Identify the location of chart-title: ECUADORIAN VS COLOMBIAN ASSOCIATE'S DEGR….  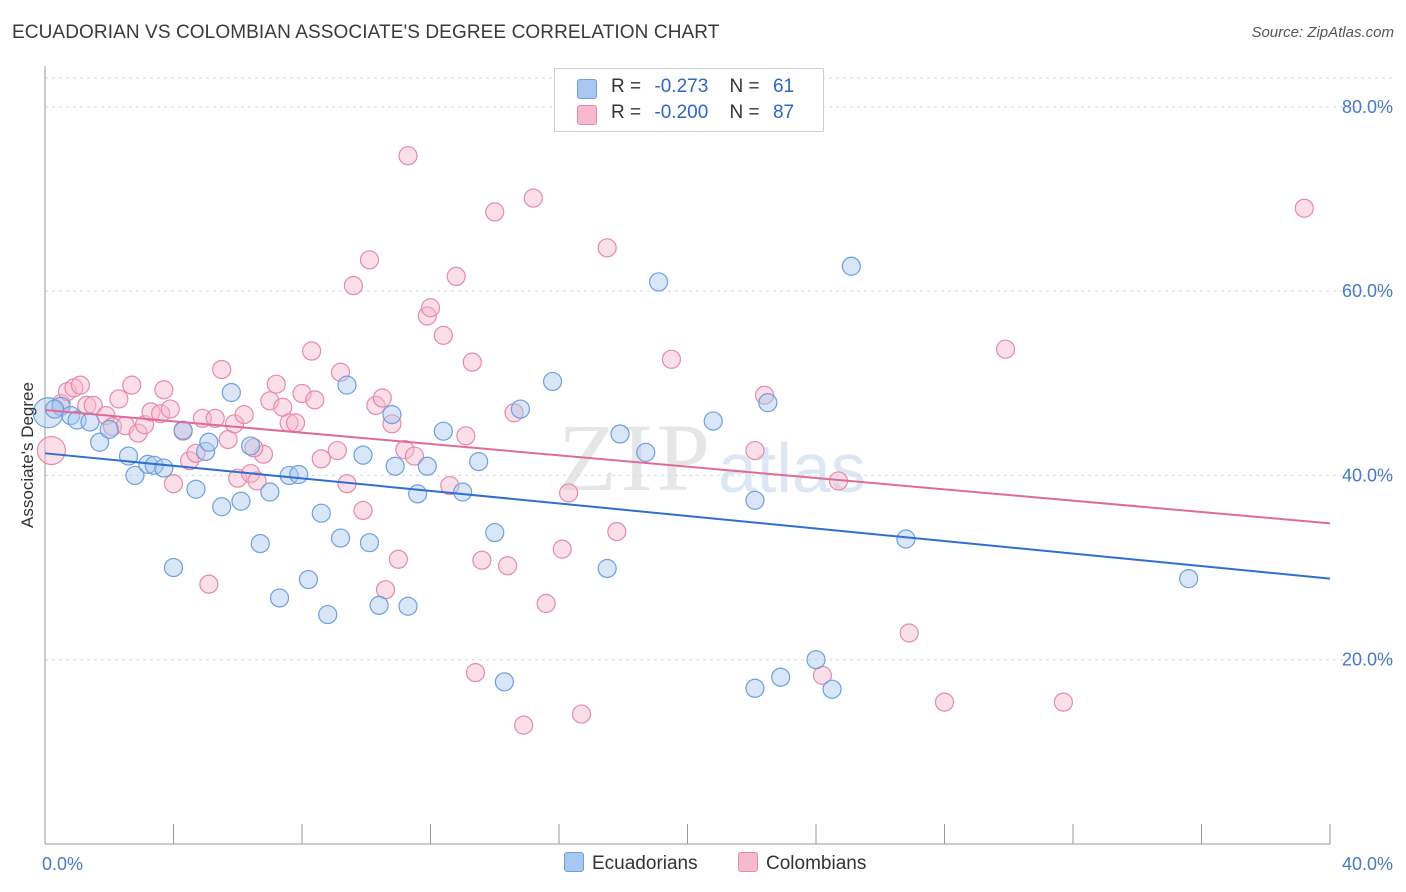
(366, 32).